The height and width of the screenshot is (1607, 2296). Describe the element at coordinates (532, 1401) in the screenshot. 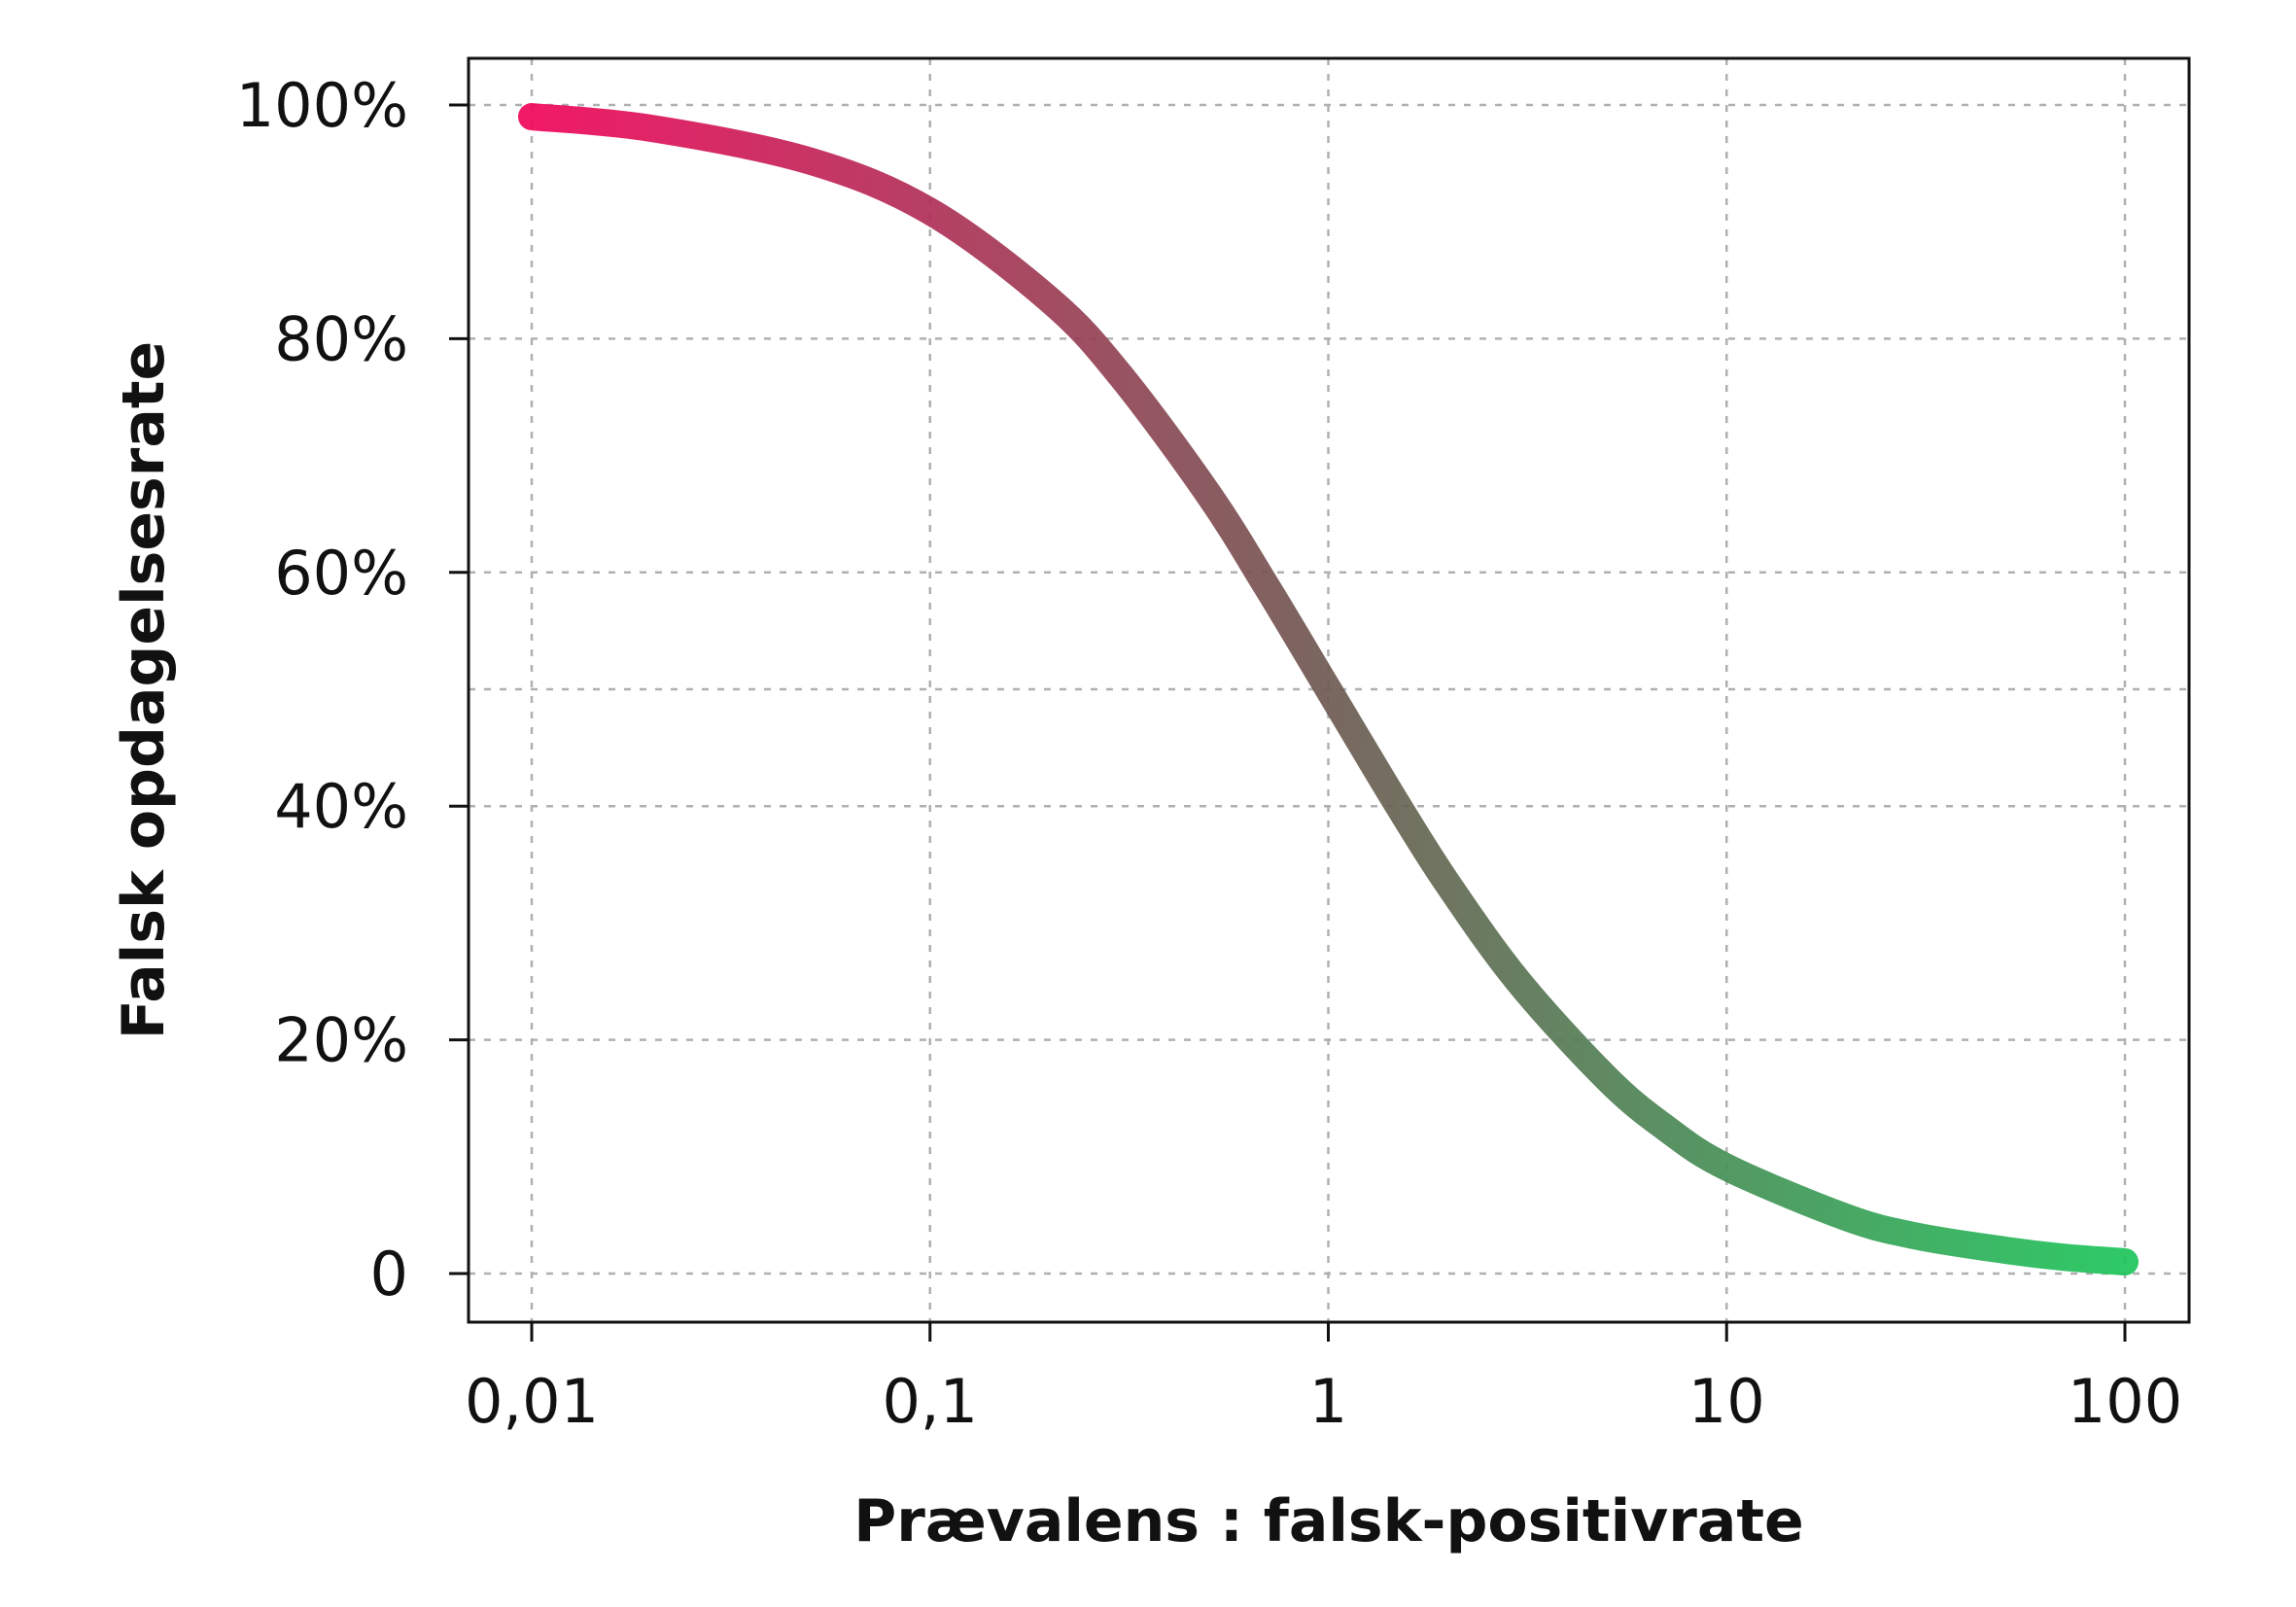

I see `x-tick-label: 0,01` at that location.